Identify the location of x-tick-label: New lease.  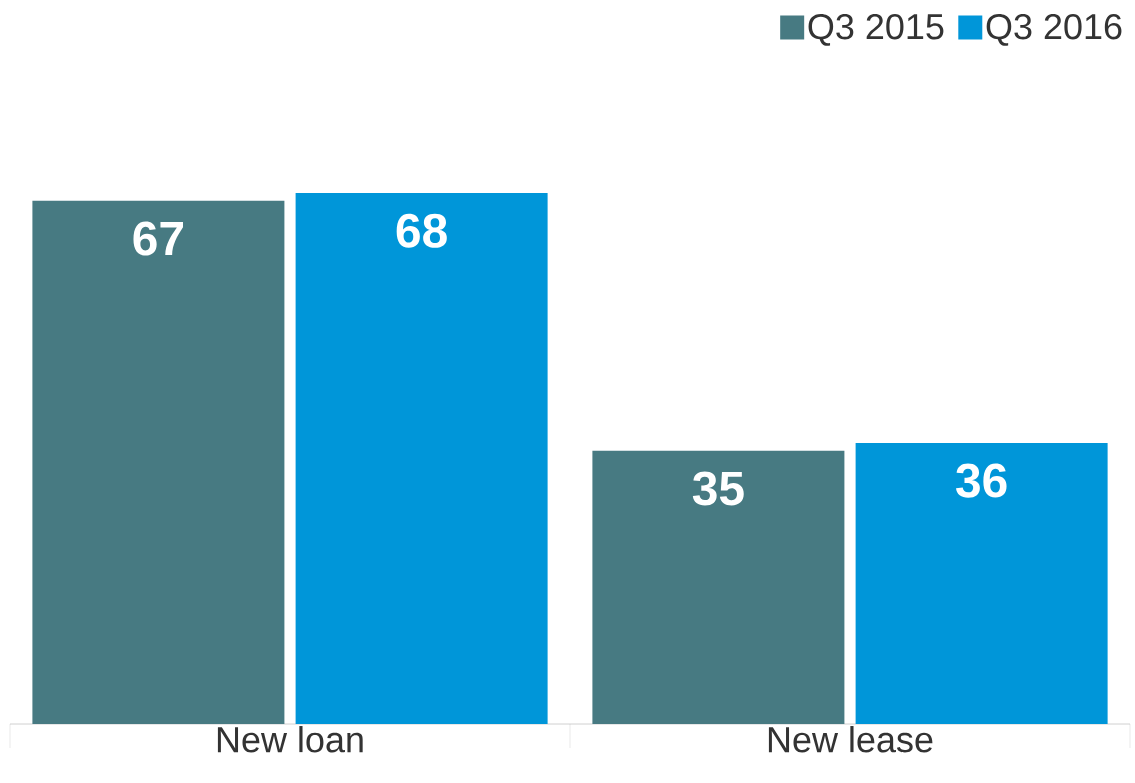
(850, 739).